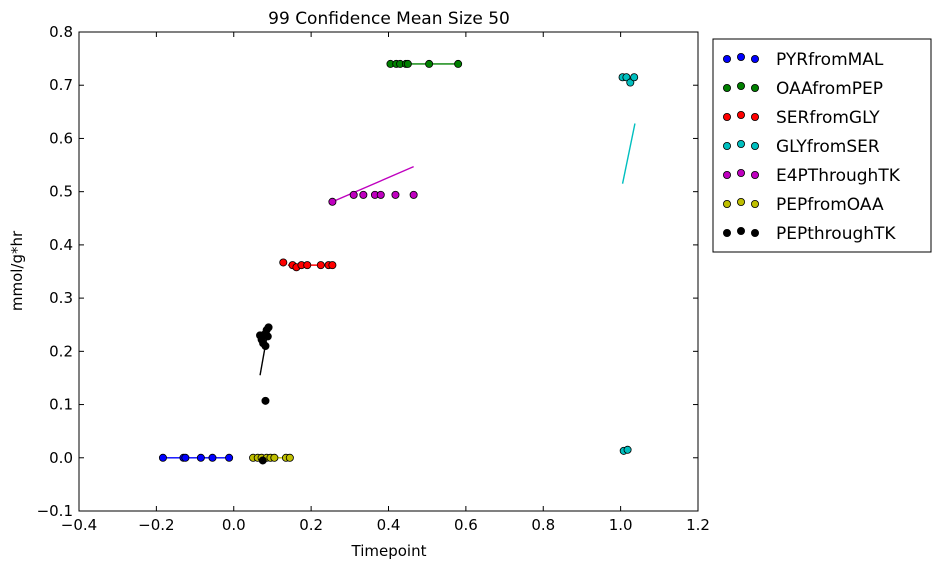  Describe the element at coordinates (61, 245) in the screenshot. I see `y-tick-label: 0.4` at that location.